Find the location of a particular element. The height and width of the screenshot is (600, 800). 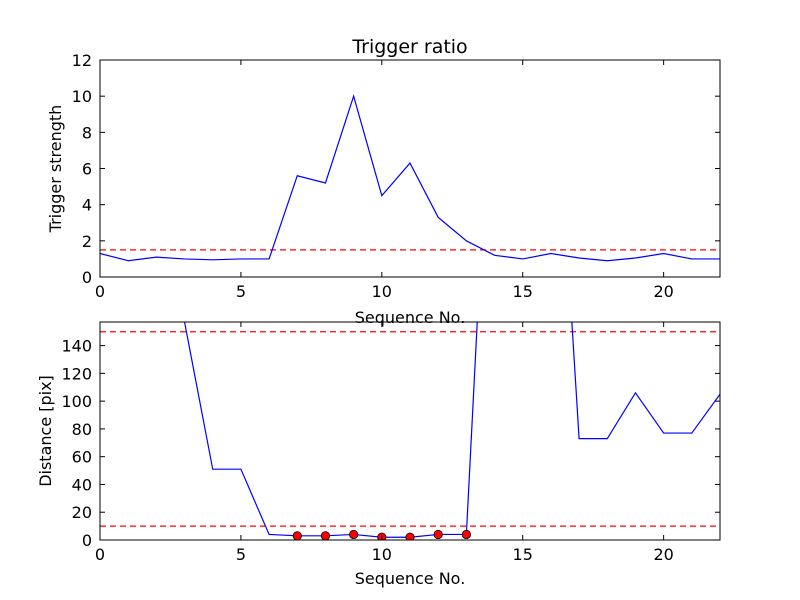

chart-title: Trigger ratio is located at coordinates (409, 47).